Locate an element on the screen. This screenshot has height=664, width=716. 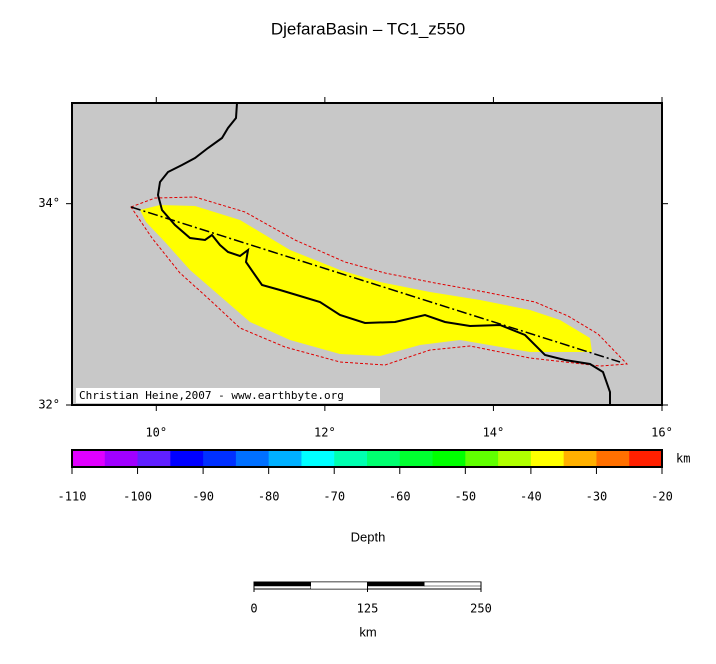
colorbar-tick-label: -30 is located at coordinates (597, 497).